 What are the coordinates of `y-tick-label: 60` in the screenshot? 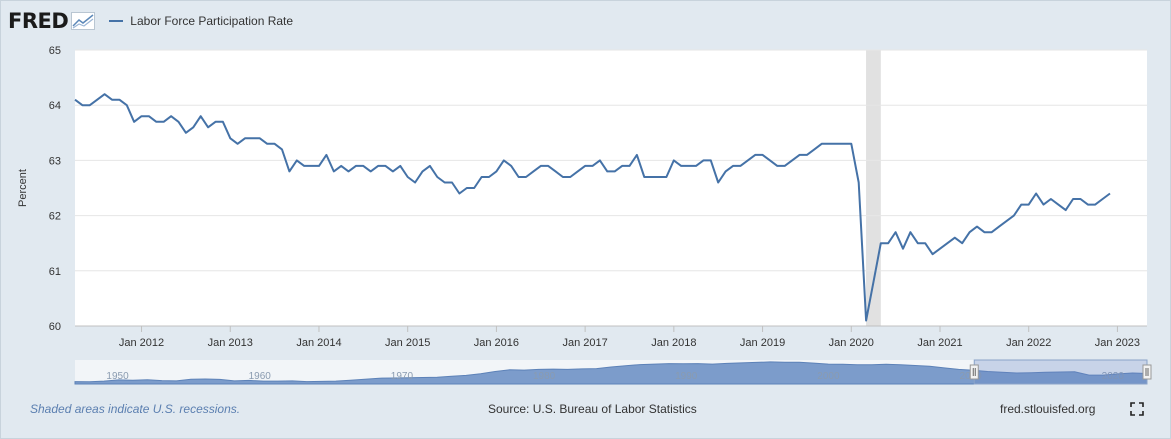 It's located at (55, 327).